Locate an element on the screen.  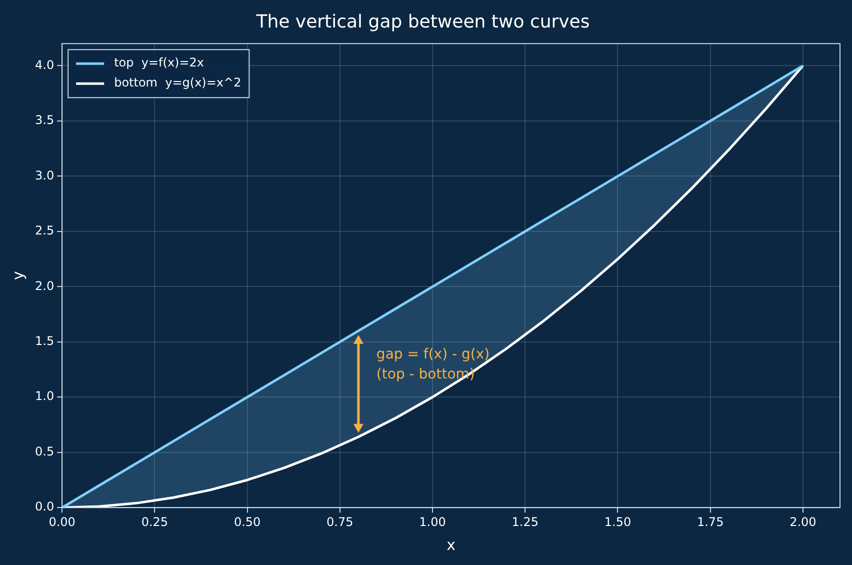
annotation: gap = f(x) - g(x) is located at coordinates (433, 354).